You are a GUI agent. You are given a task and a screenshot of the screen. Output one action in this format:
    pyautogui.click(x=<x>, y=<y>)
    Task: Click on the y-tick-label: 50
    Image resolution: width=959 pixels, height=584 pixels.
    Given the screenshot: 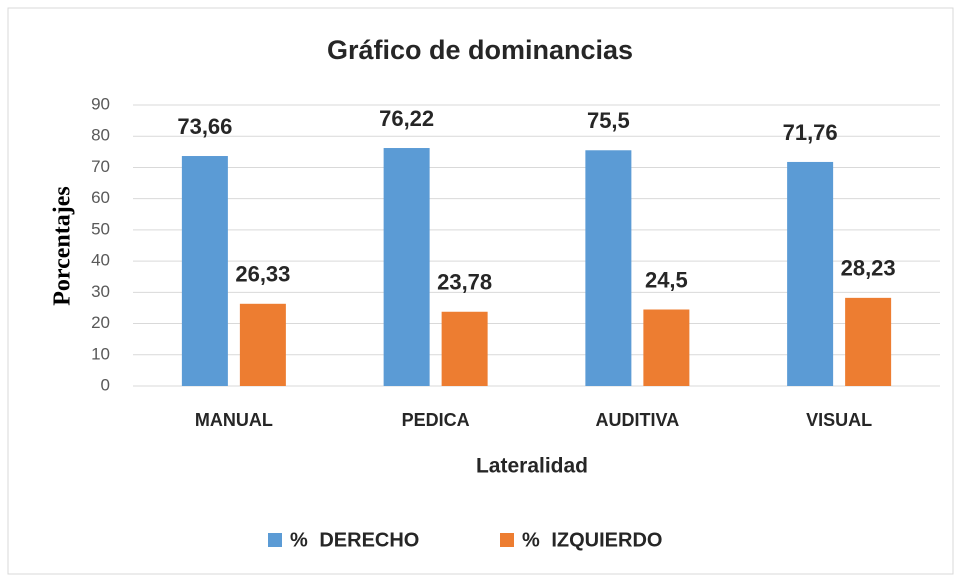 What is the action you would take?
    pyautogui.click(x=100, y=228)
    